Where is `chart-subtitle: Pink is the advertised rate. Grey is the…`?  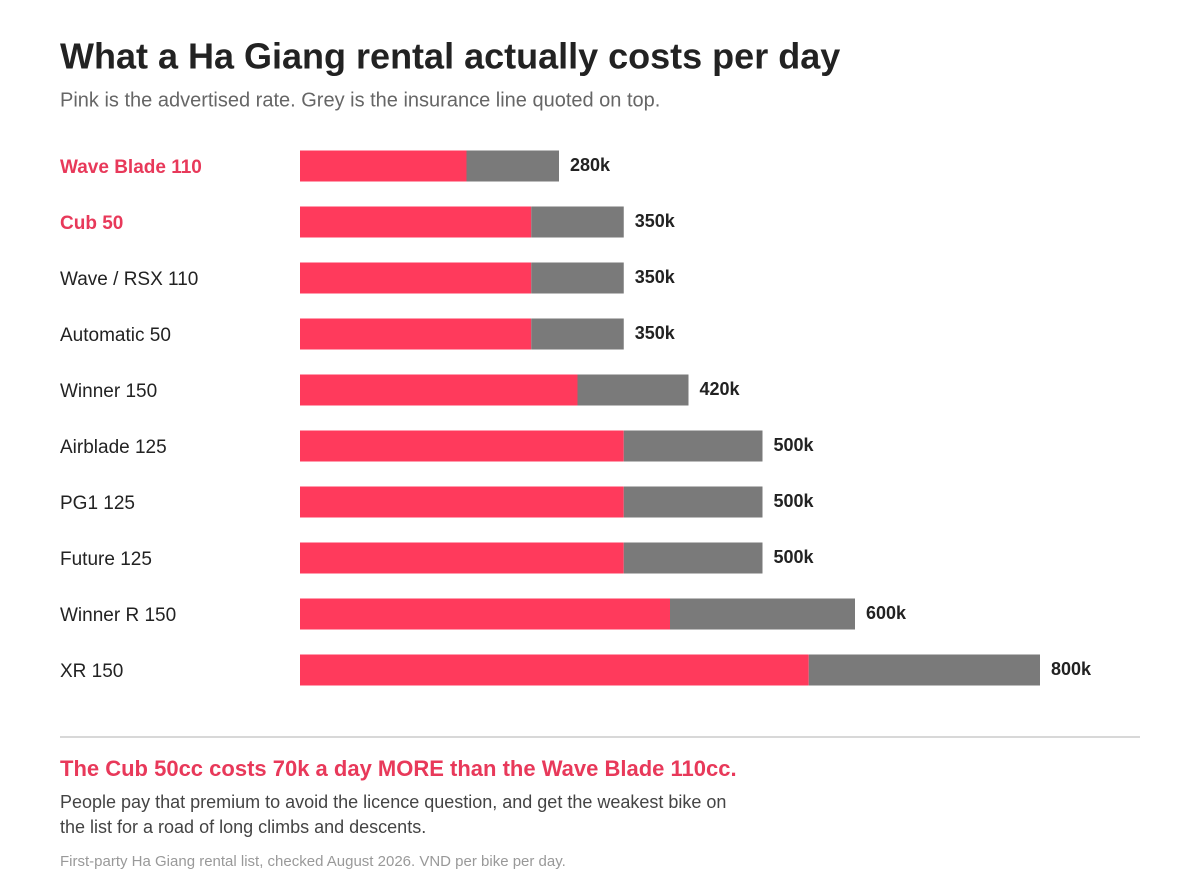
chart-subtitle: Pink is the advertised rate. Grey is the… is located at coordinates (360, 100).